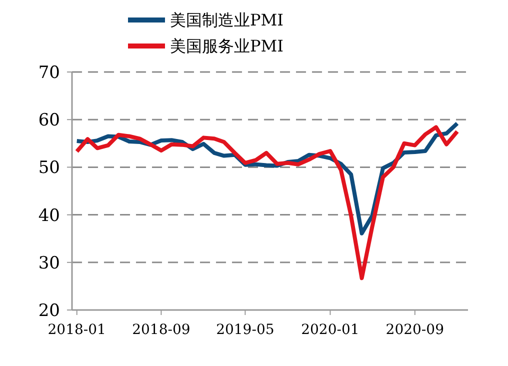  What do you see at coordinates (77, 330) in the screenshot?
I see `x-tick-label: 2018-01` at bounding box center [77, 330].